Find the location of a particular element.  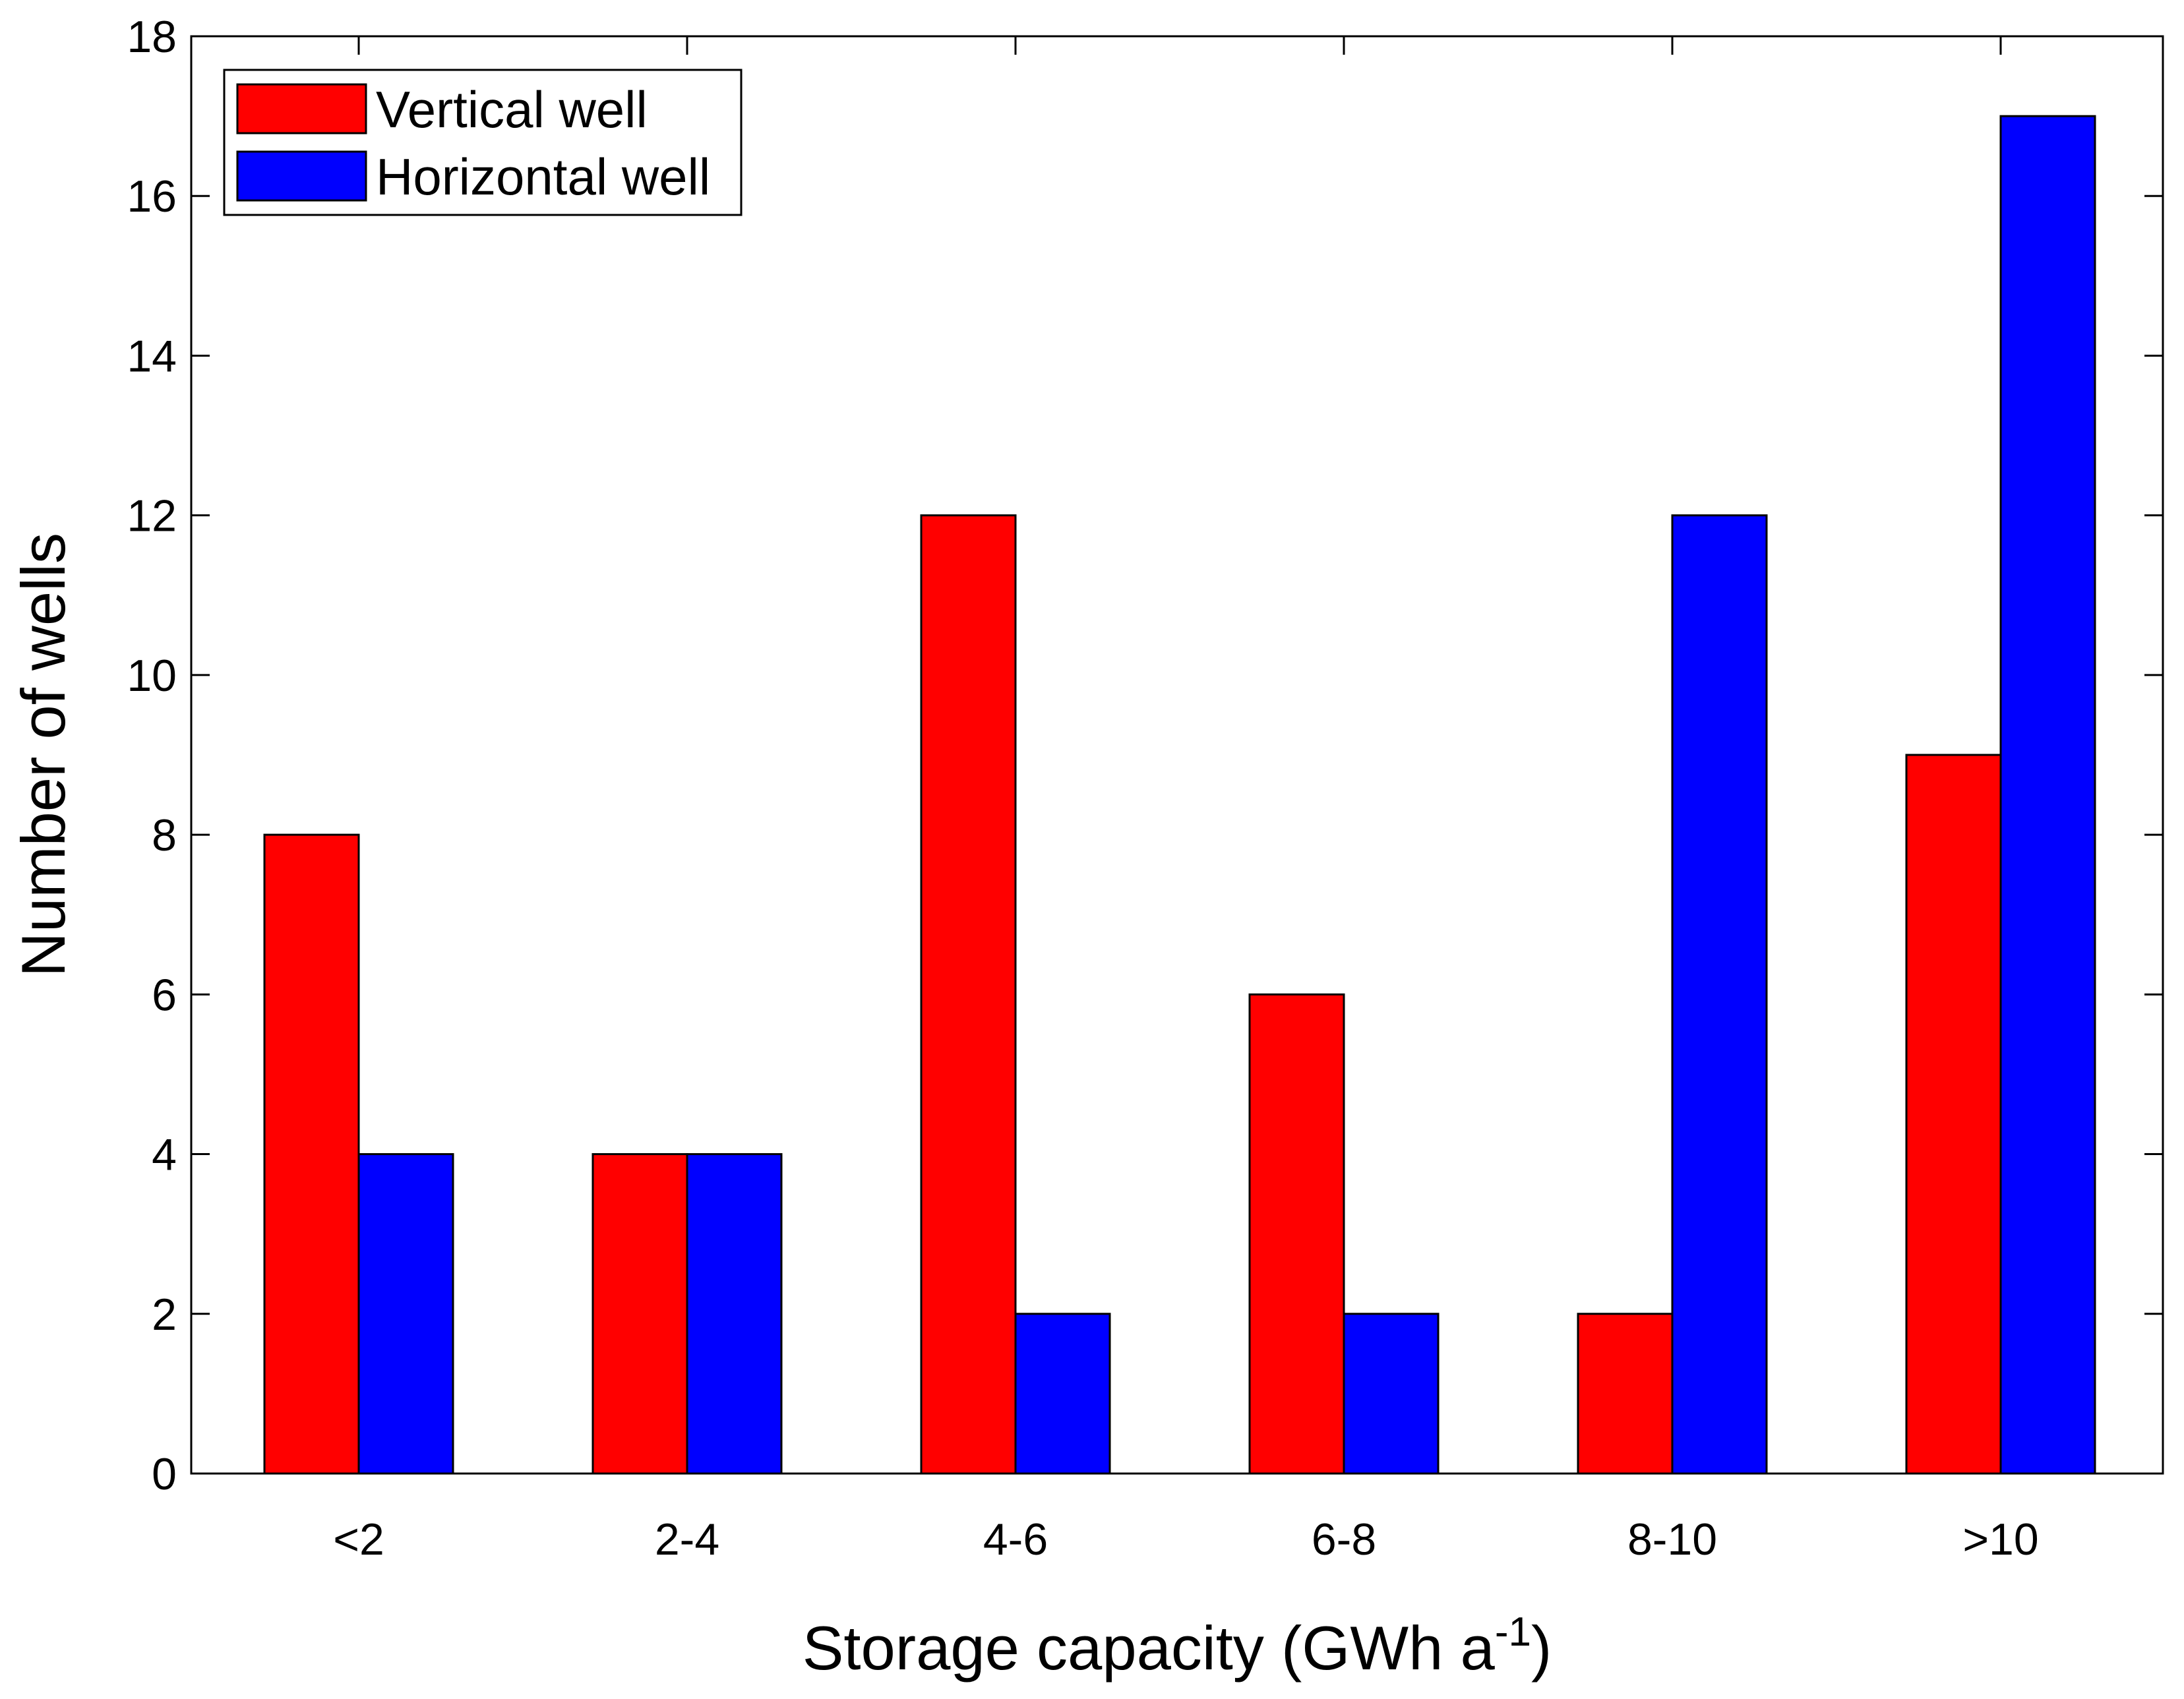

y-tick-label: 2 is located at coordinates (164, 1315).